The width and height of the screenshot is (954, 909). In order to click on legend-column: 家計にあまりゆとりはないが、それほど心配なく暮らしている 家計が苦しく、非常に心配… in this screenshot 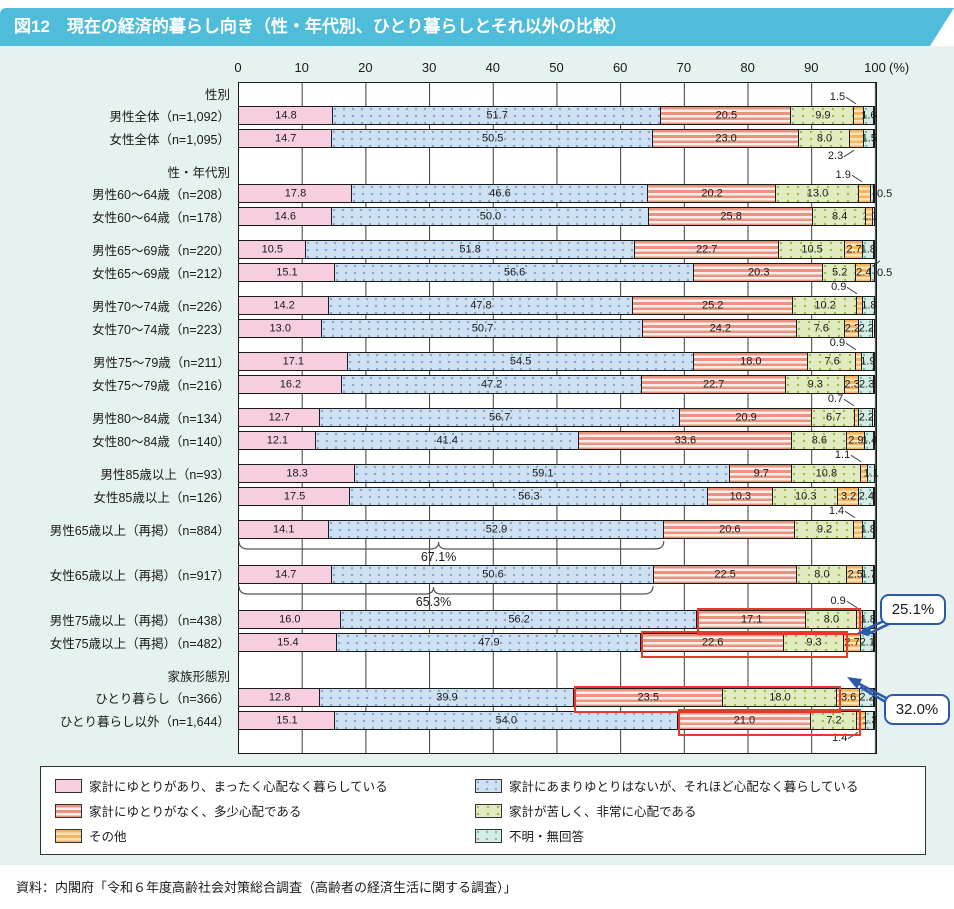, I will do `click(666, 810)`.